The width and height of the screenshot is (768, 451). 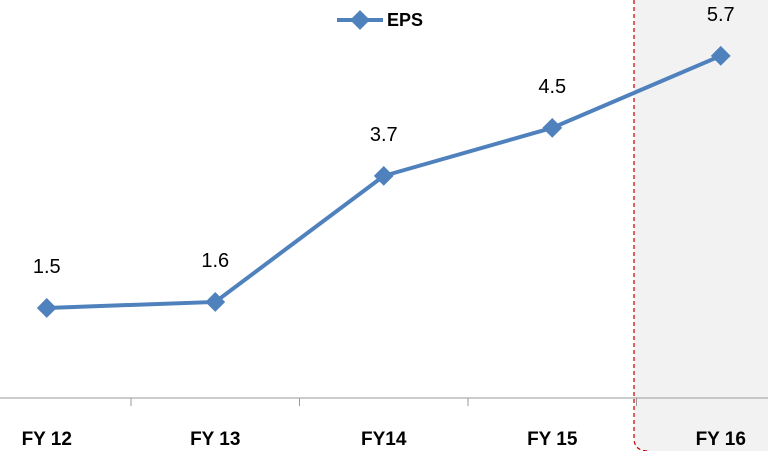 I want to click on data-label: 1.6, so click(x=215, y=261).